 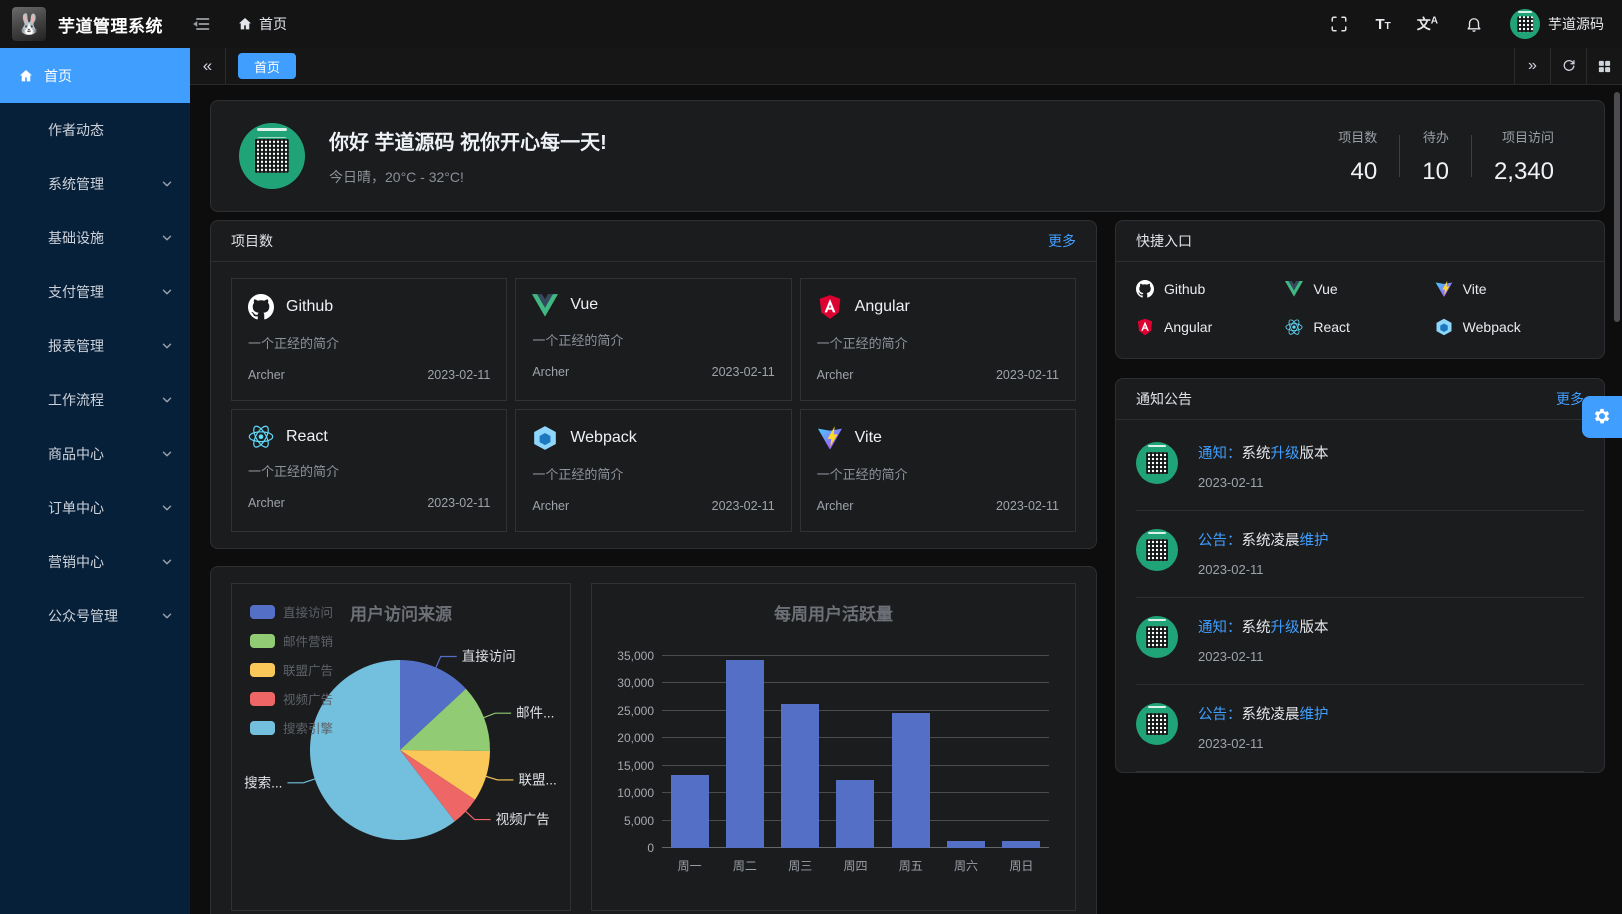 I want to click on project-date: 2023-02-11, so click(x=459, y=503).